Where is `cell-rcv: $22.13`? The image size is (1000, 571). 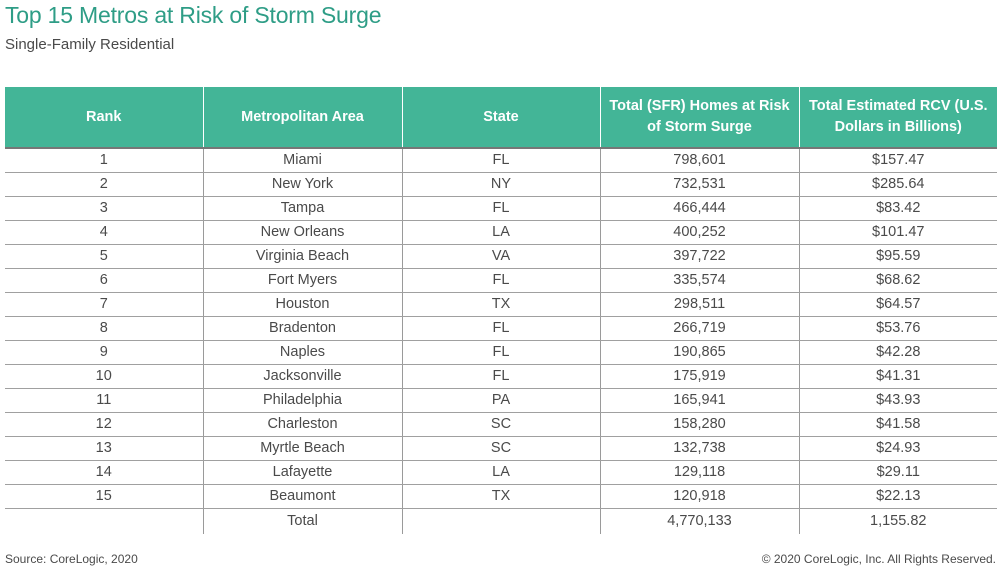 cell-rcv: $22.13 is located at coordinates (897, 496).